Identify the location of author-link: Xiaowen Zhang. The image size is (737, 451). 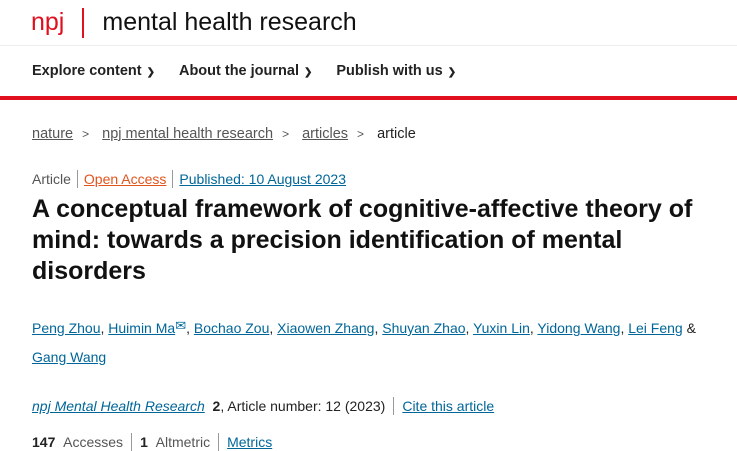
(326, 328).